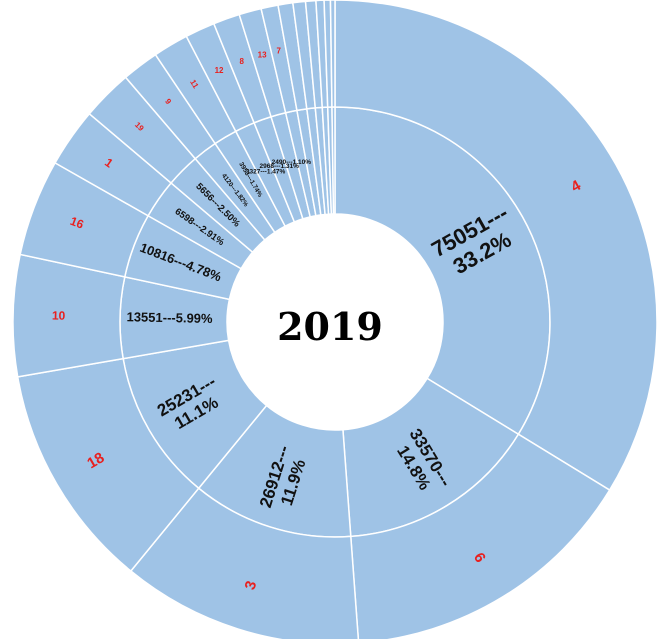  Describe the element at coordinates (280, 166) in the screenshot. I see `inner-data-label: 2968---1.31%` at that location.